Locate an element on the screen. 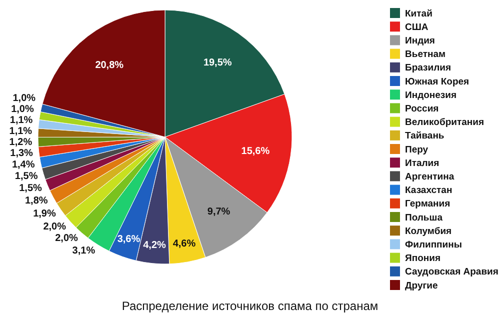 Image resolution: width=500 pixels, height=320 pixels. legend-label: Колумбия is located at coordinates (428, 231).